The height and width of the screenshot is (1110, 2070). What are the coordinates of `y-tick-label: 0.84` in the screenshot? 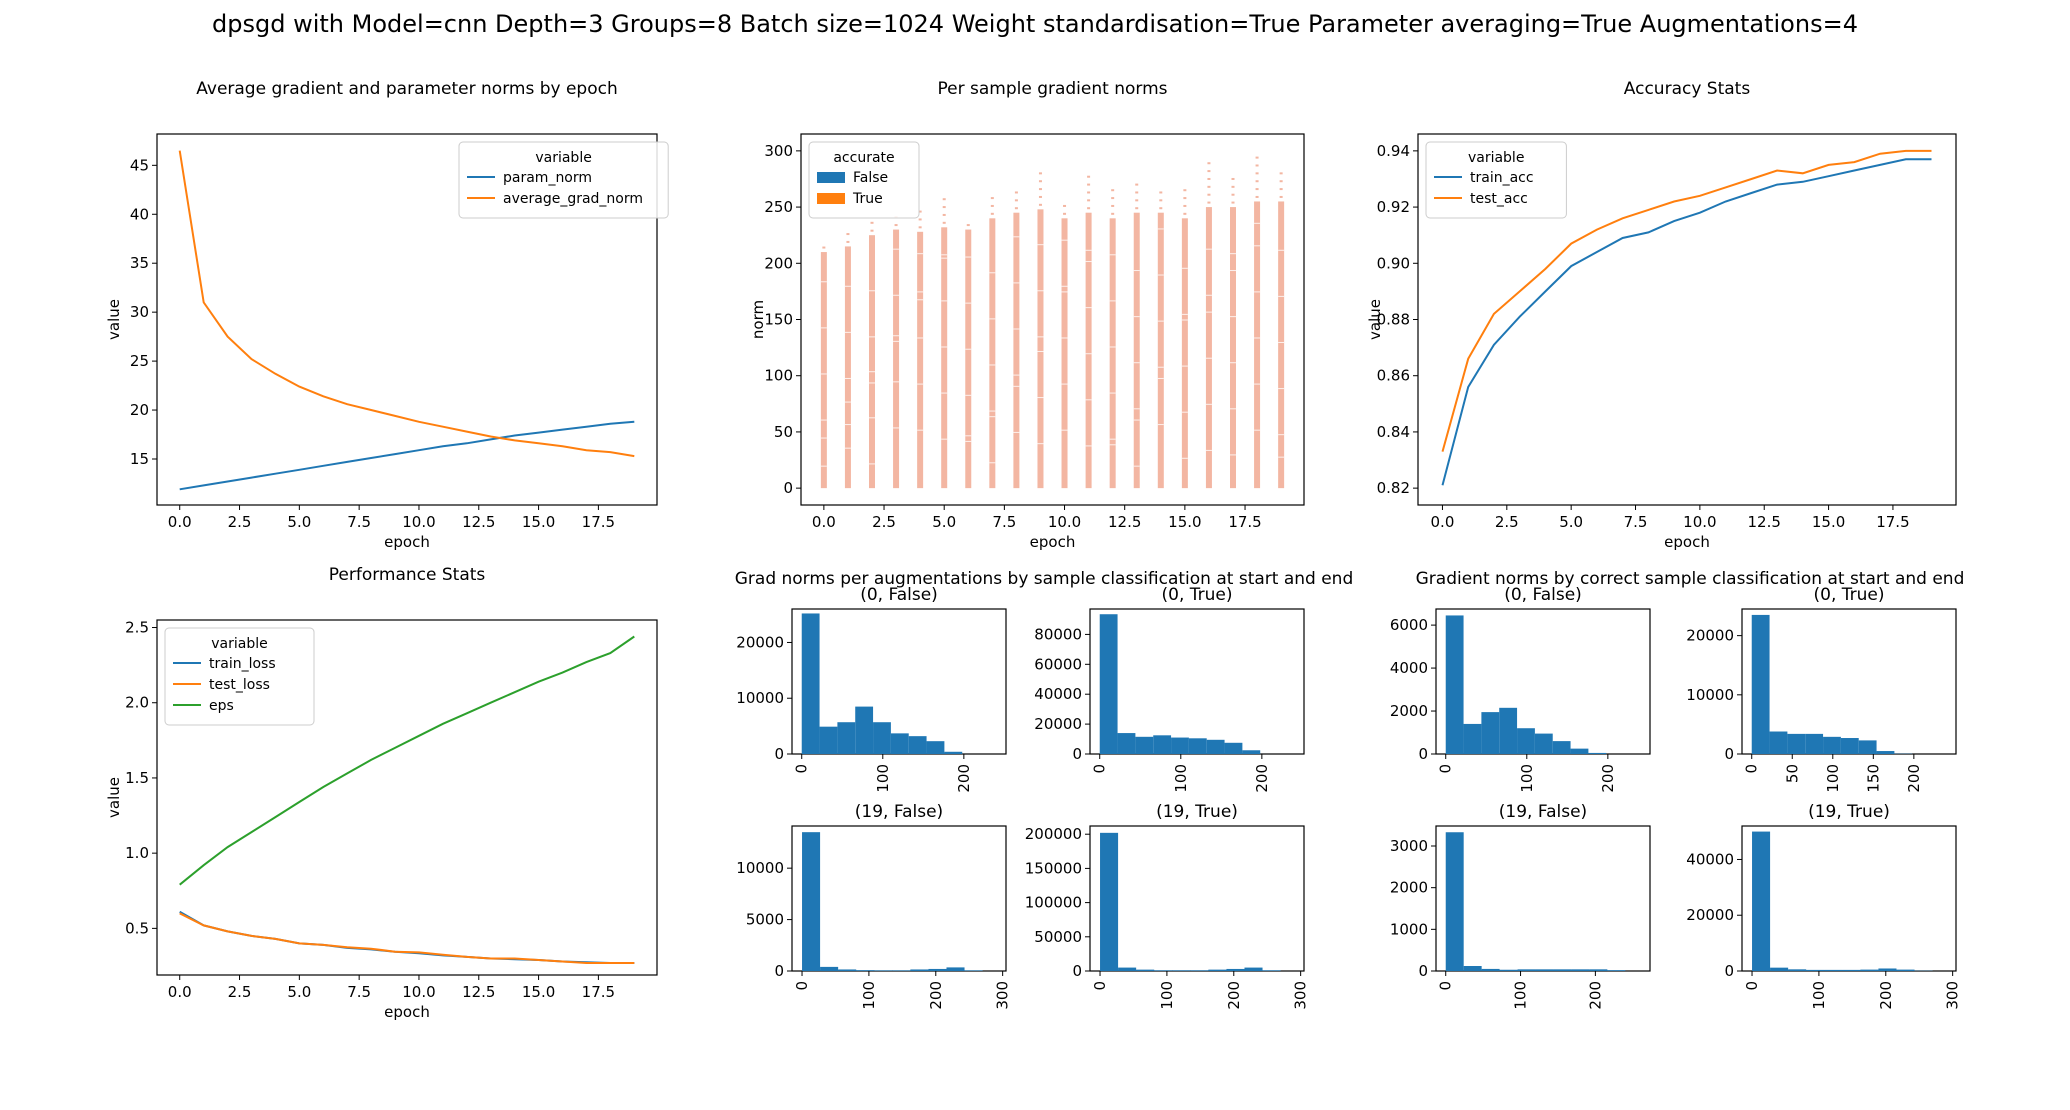 It's located at (1393, 432).